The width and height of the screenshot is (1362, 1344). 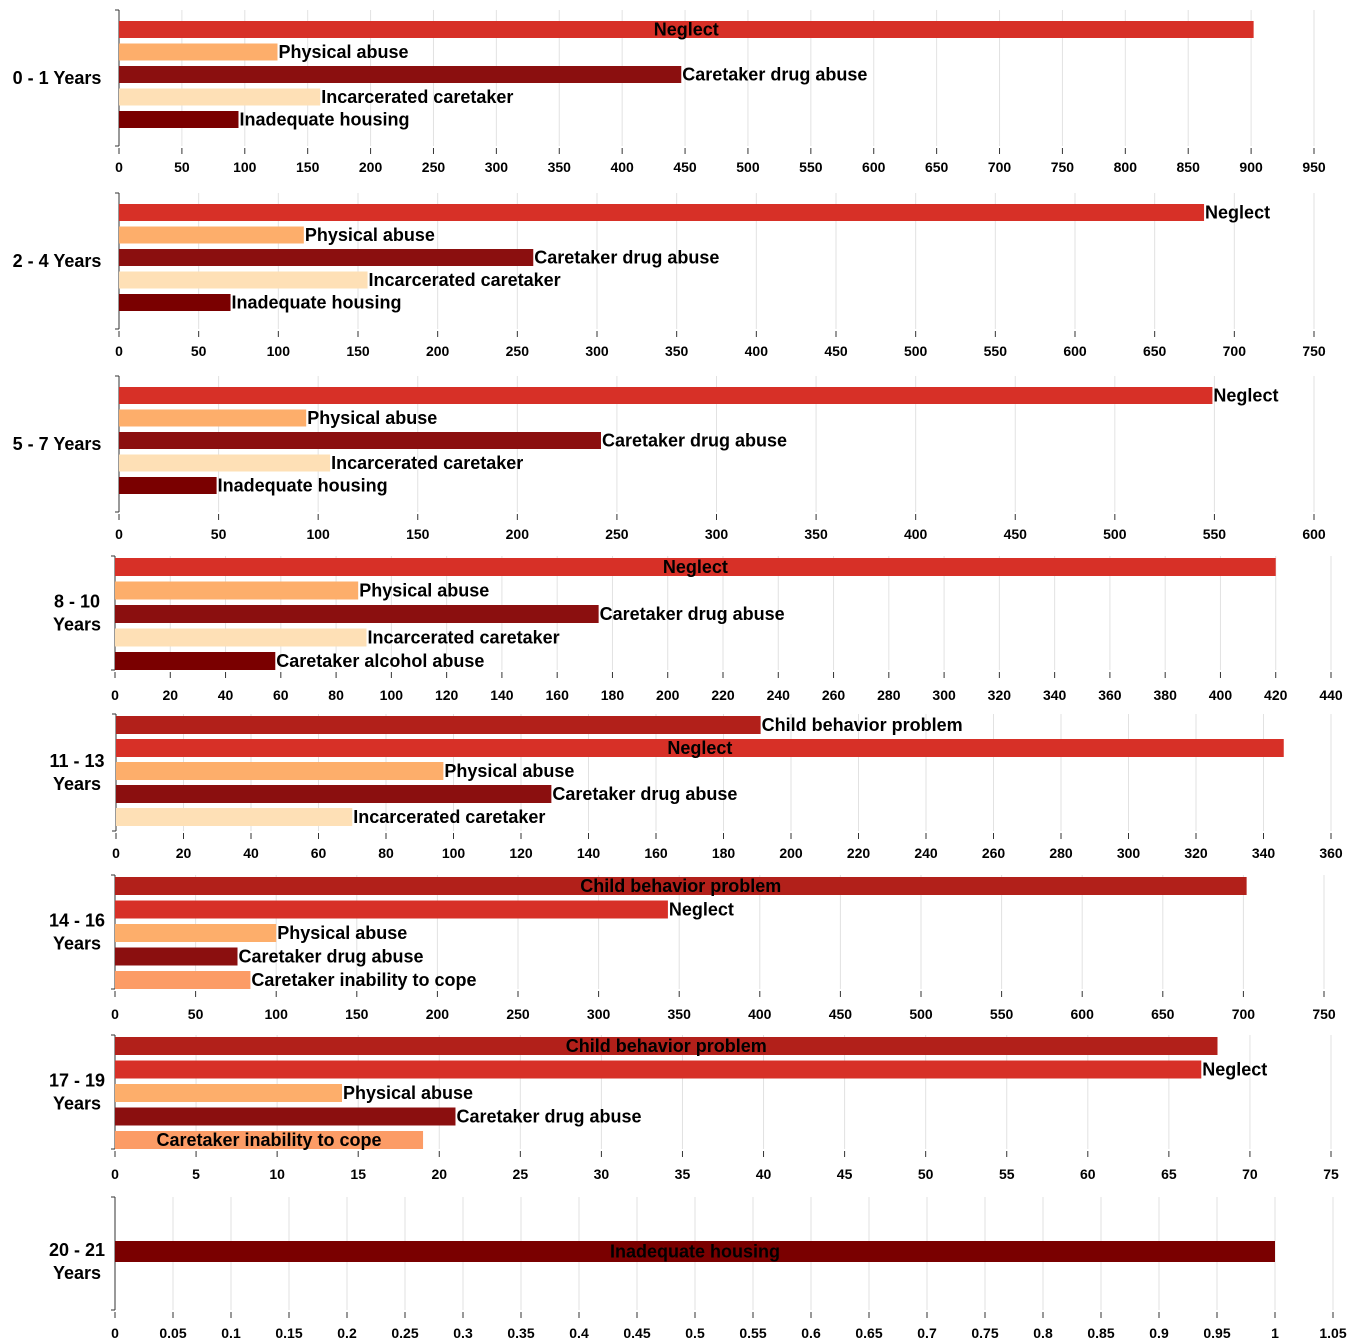 What do you see at coordinates (926, 853) in the screenshot?
I see `x-tick-label: 240` at bounding box center [926, 853].